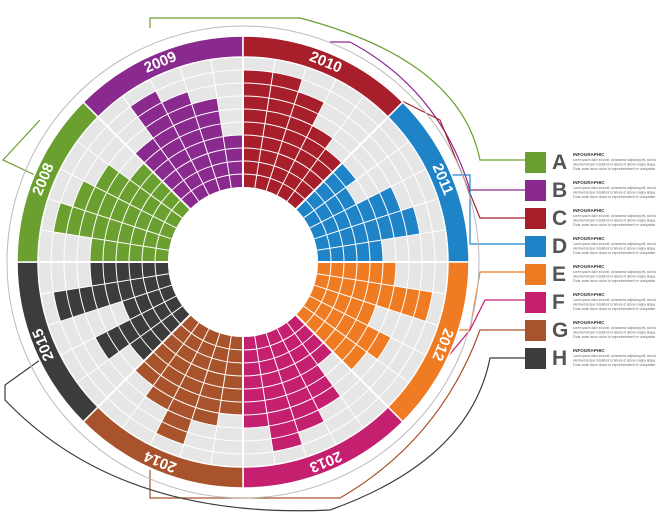  Describe the element at coordinates (559, 218) in the screenshot. I see `legend-letter: C` at that location.